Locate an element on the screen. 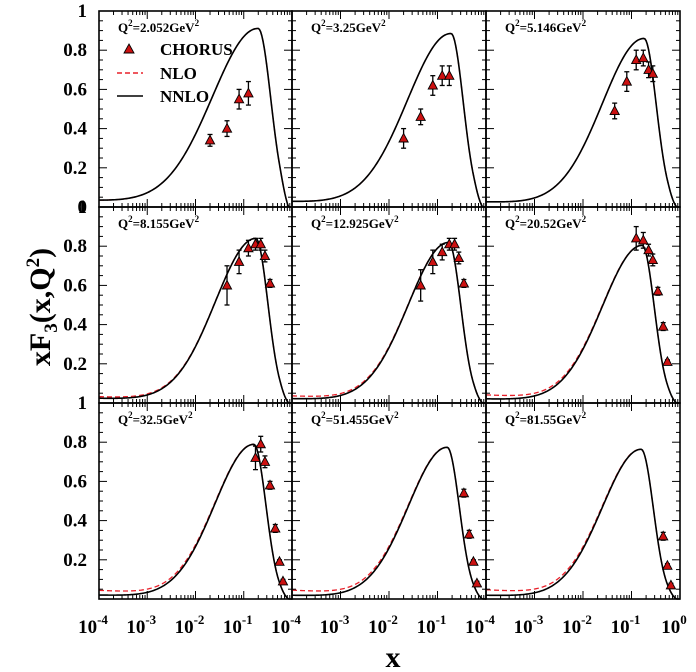  panel-q2-label: Q2=2.052GeV2 is located at coordinates (159, 26).